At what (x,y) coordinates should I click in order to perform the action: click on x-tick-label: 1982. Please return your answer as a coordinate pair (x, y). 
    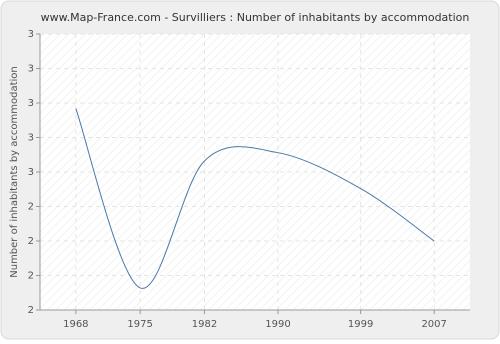
    Looking at the image, I should click on (204, 324).